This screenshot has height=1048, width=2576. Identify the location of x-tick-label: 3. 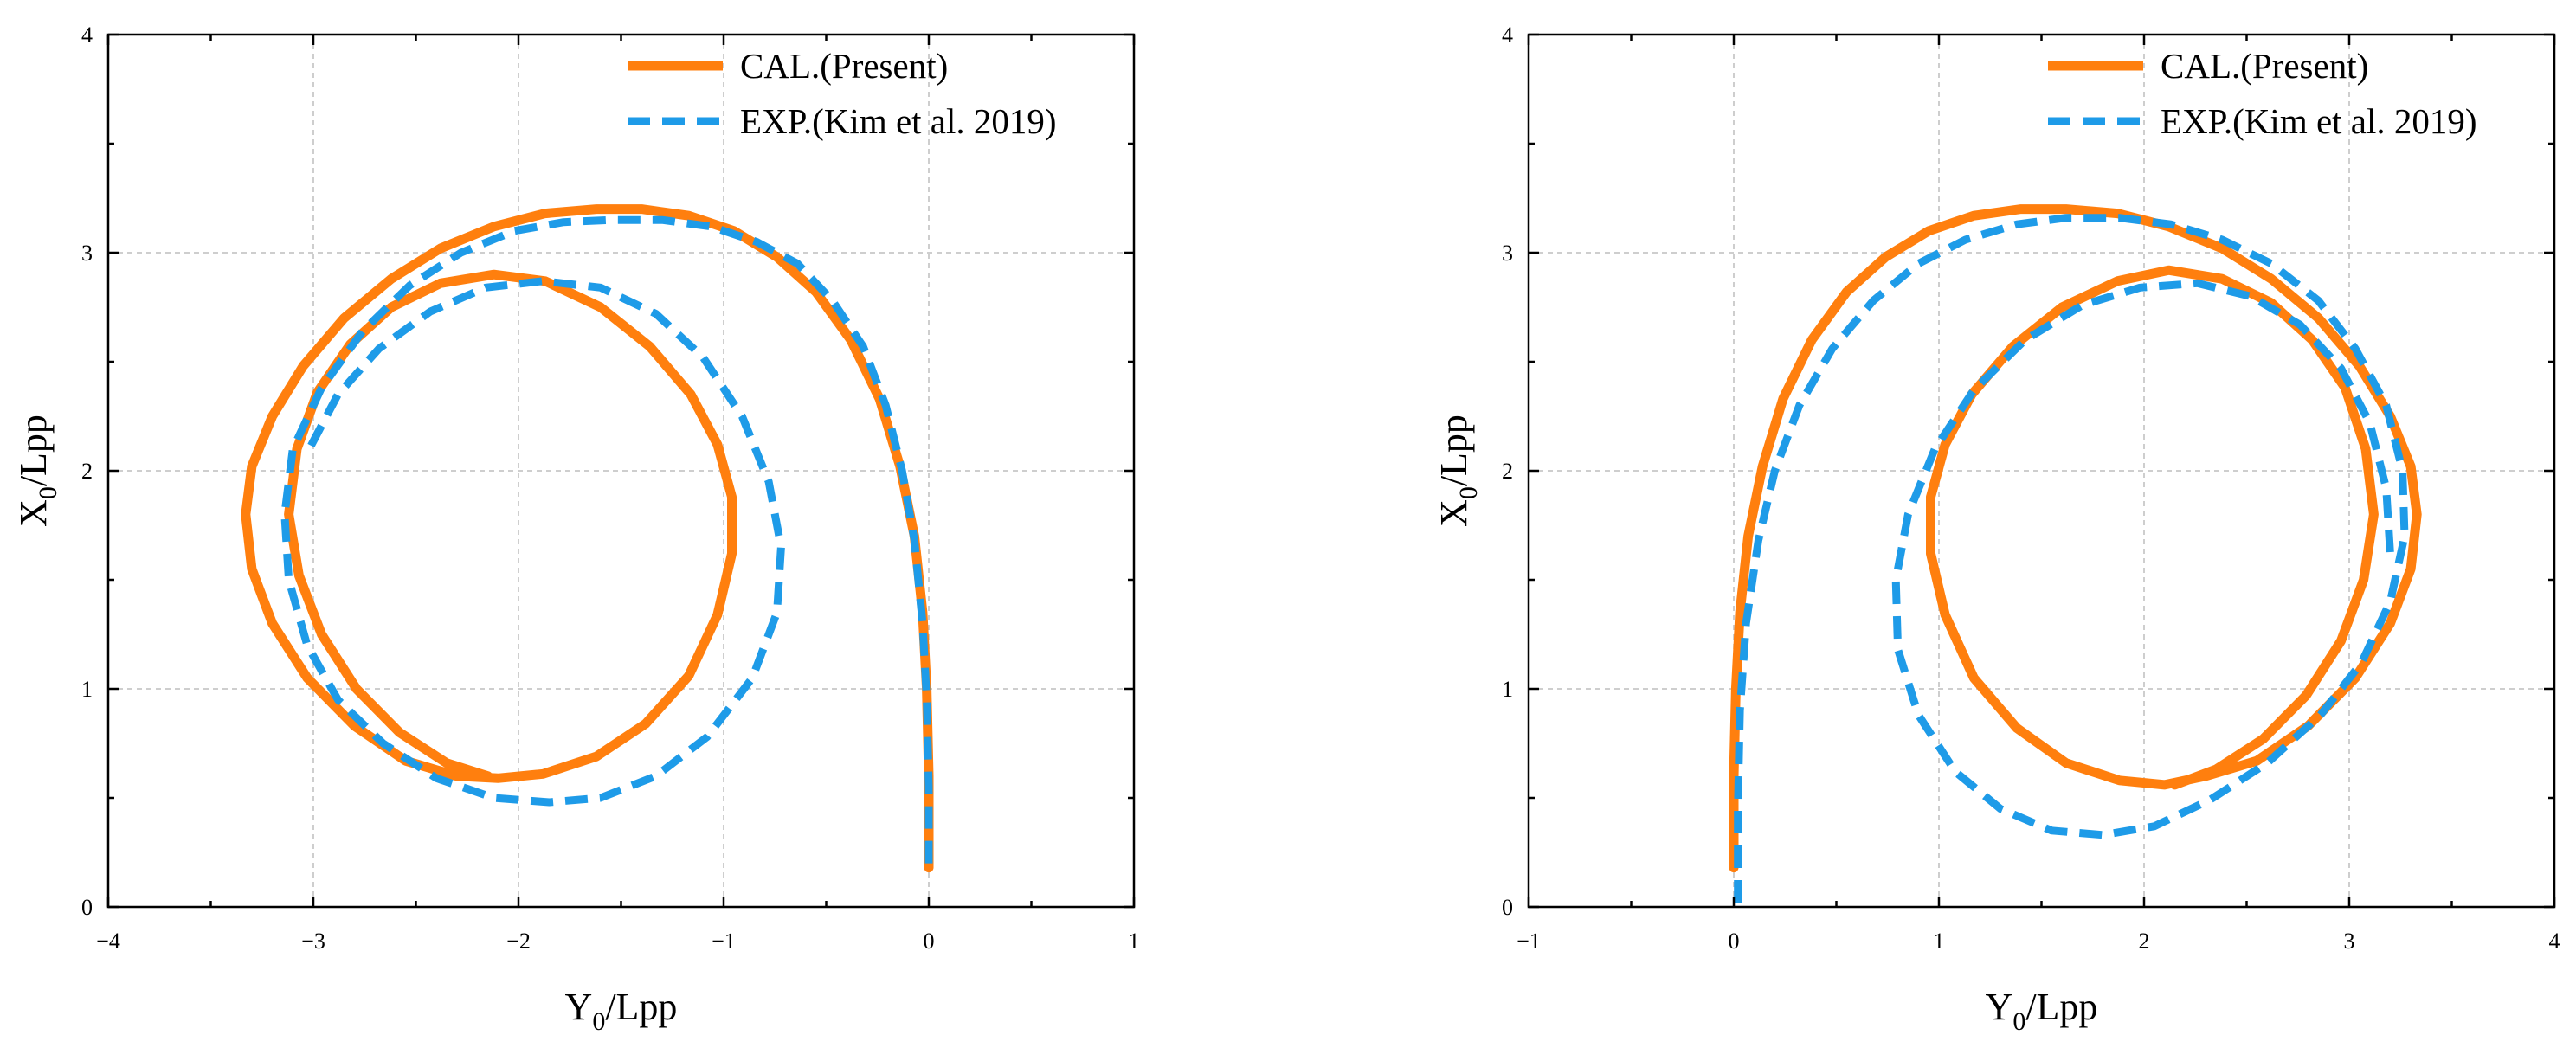
(2349, 942).